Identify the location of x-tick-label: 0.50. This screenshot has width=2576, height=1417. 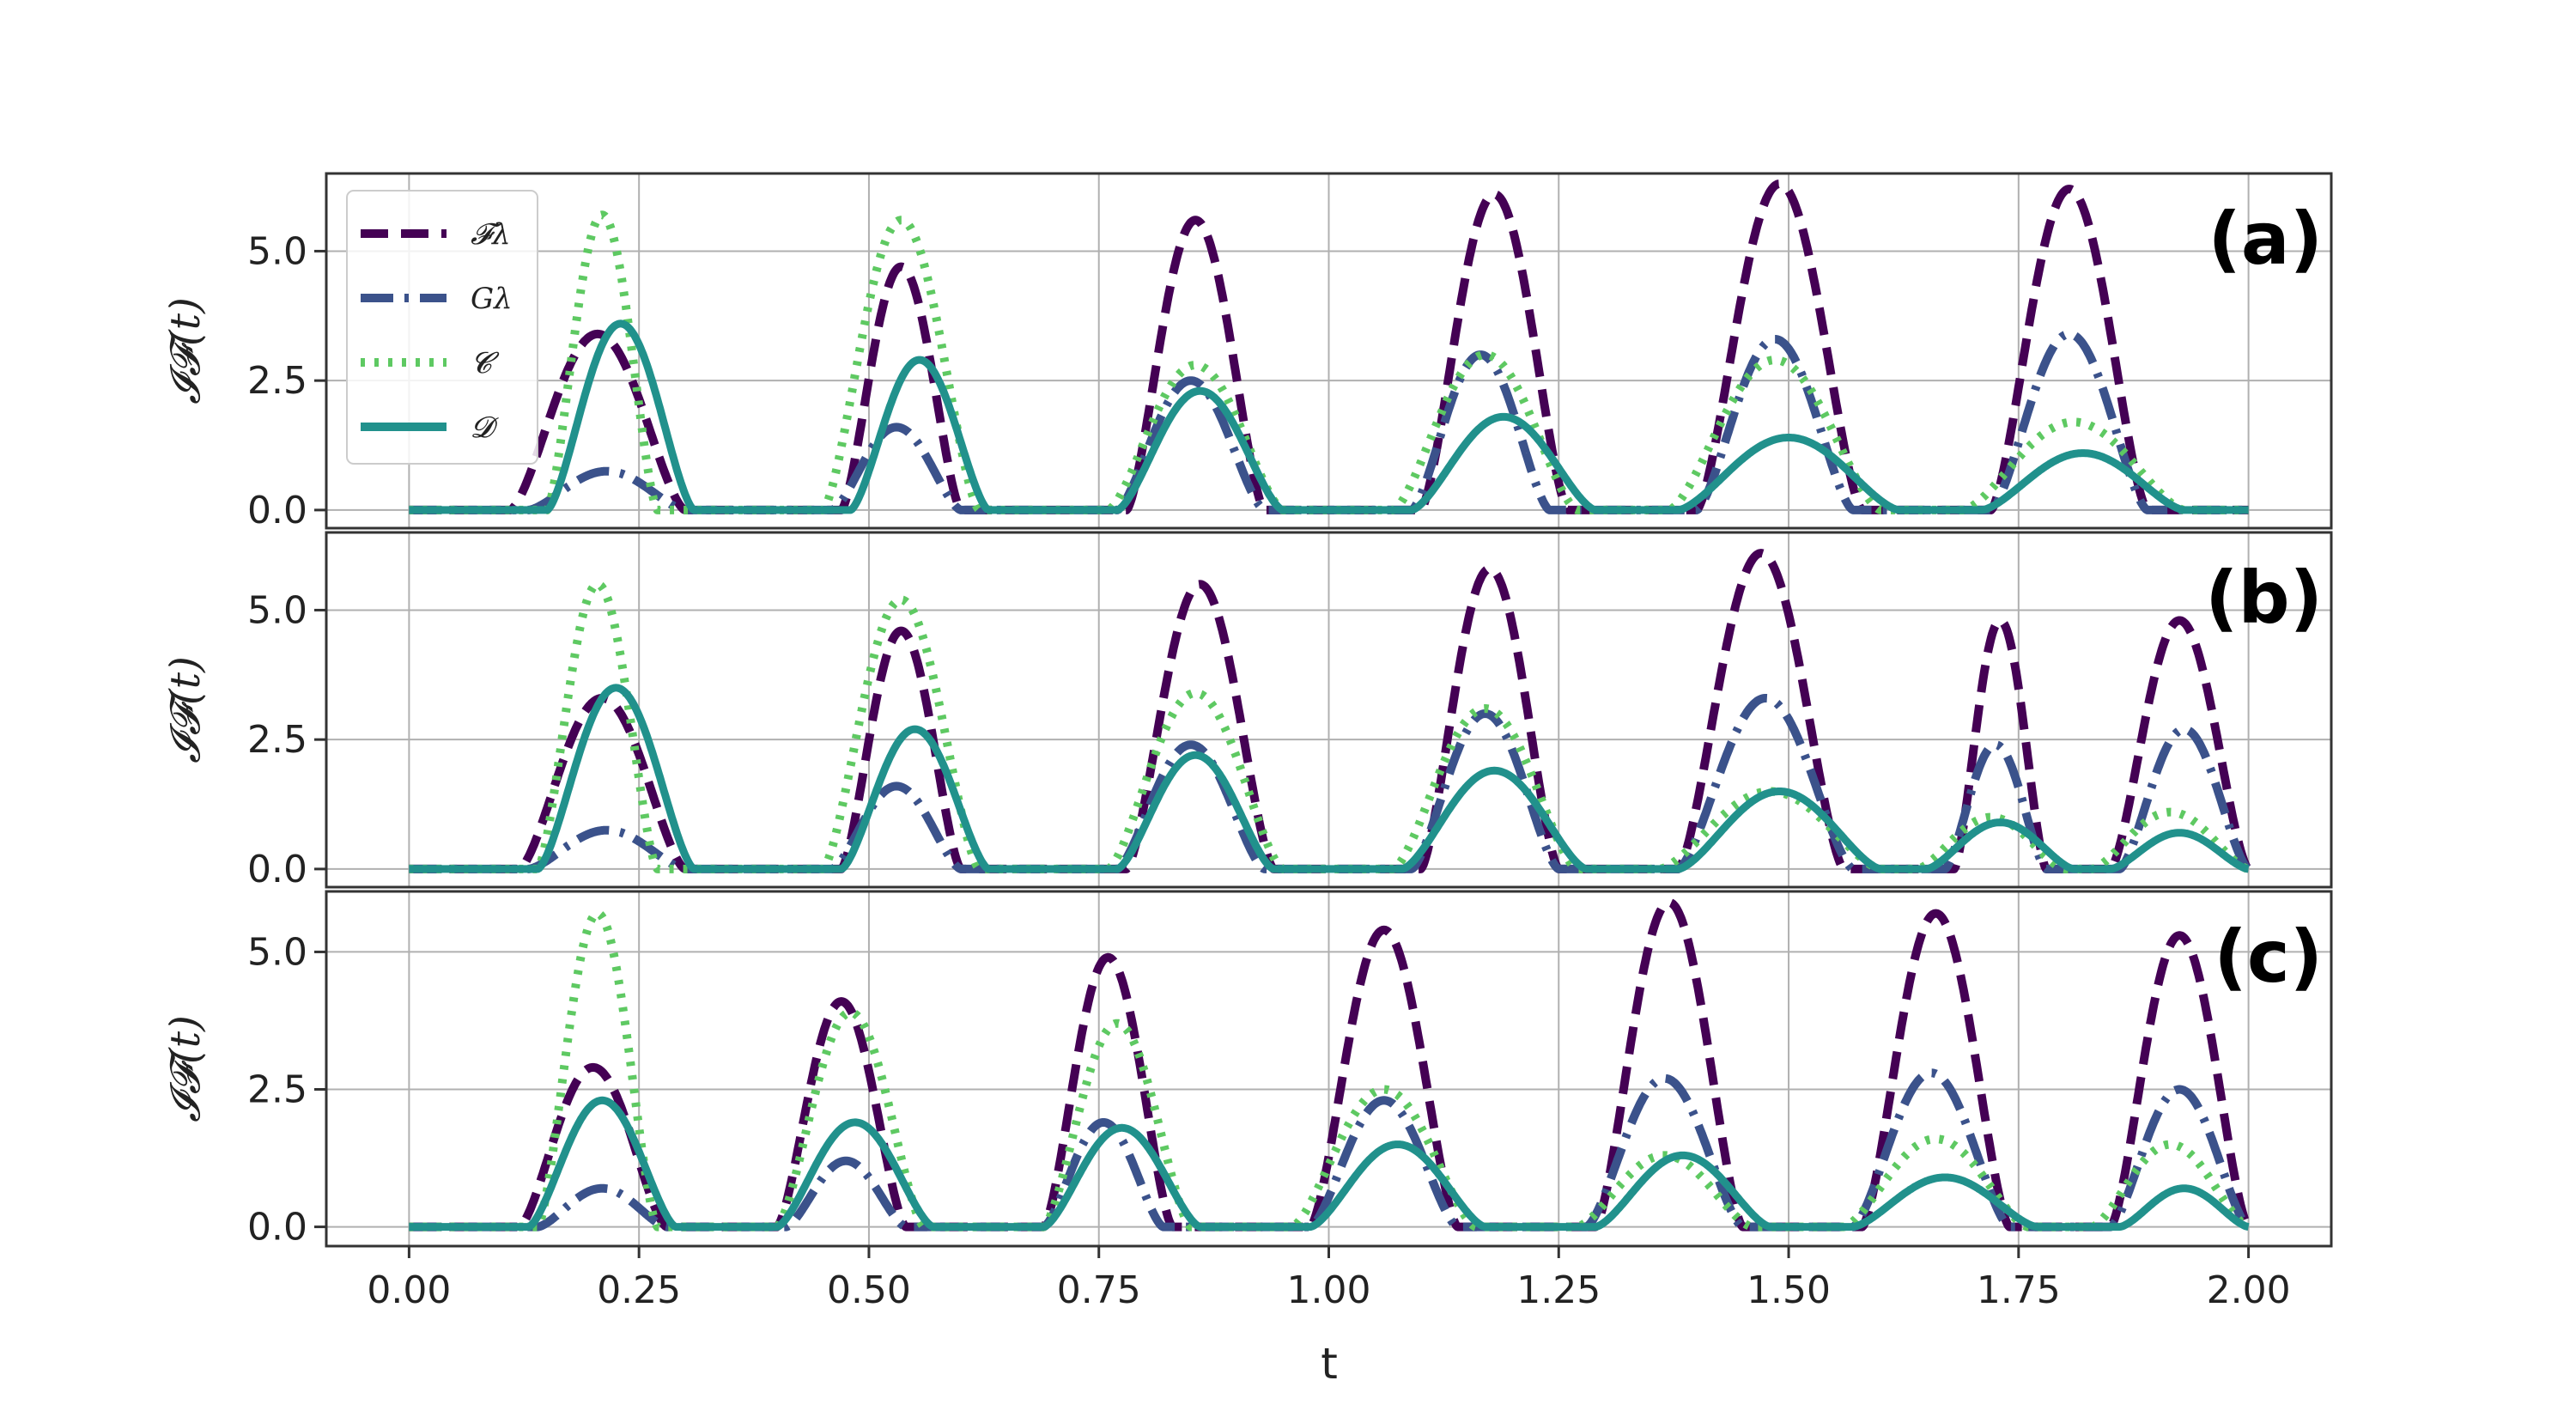
(869, 1290).